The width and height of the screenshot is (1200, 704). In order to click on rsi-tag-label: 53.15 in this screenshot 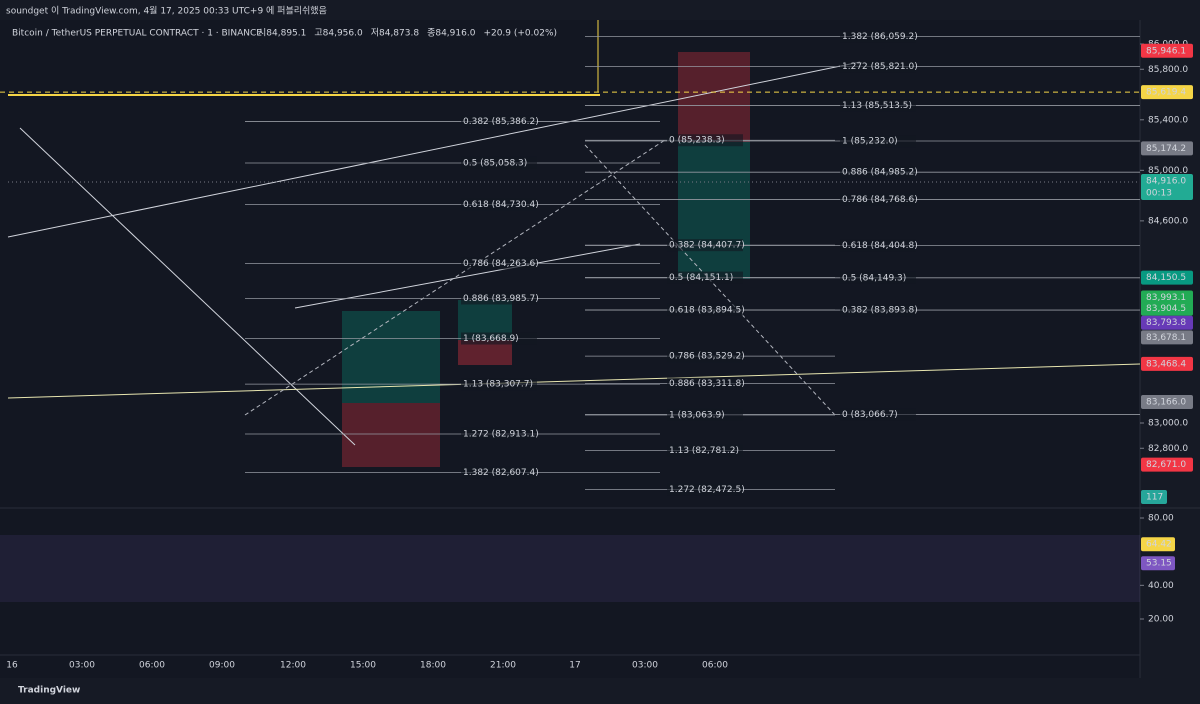, I will do `click(1159, 564)`.